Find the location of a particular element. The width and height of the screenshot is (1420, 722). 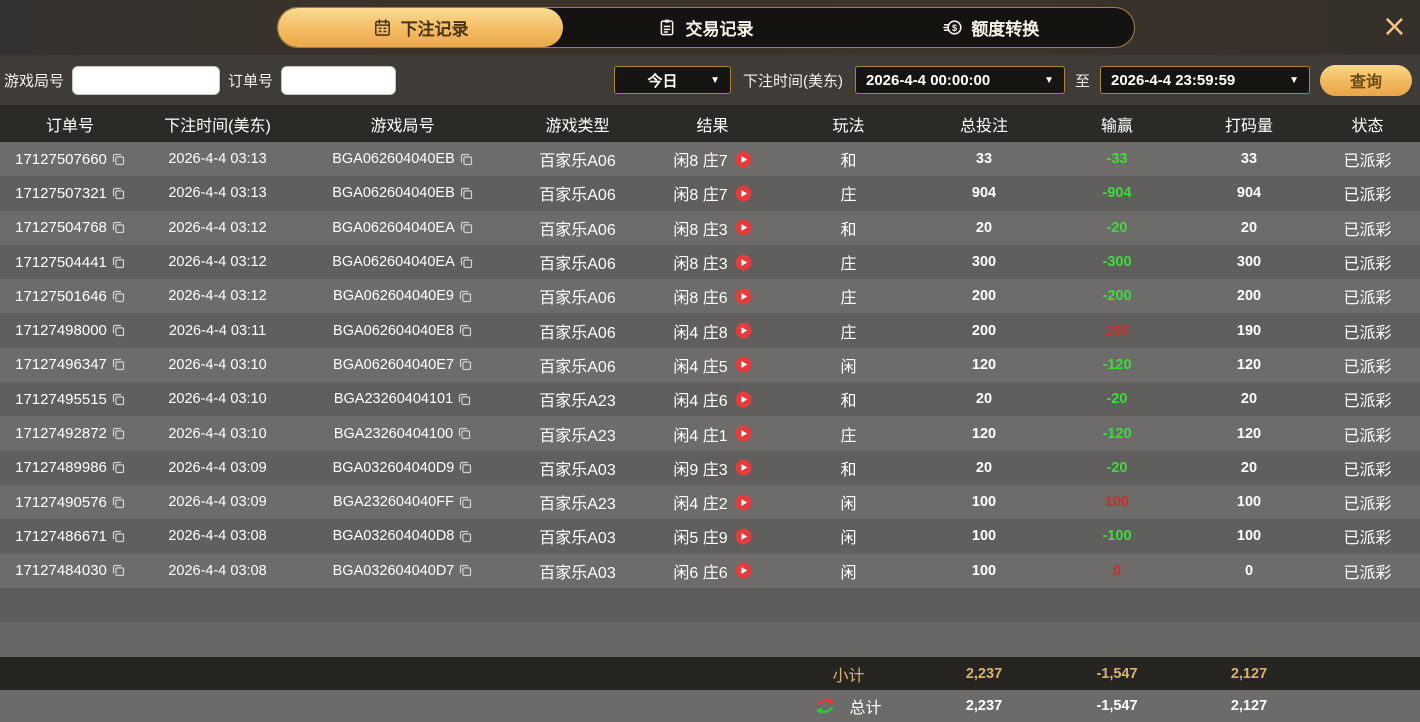

column-header: 打码量 is located at coordinates (1248, 126).